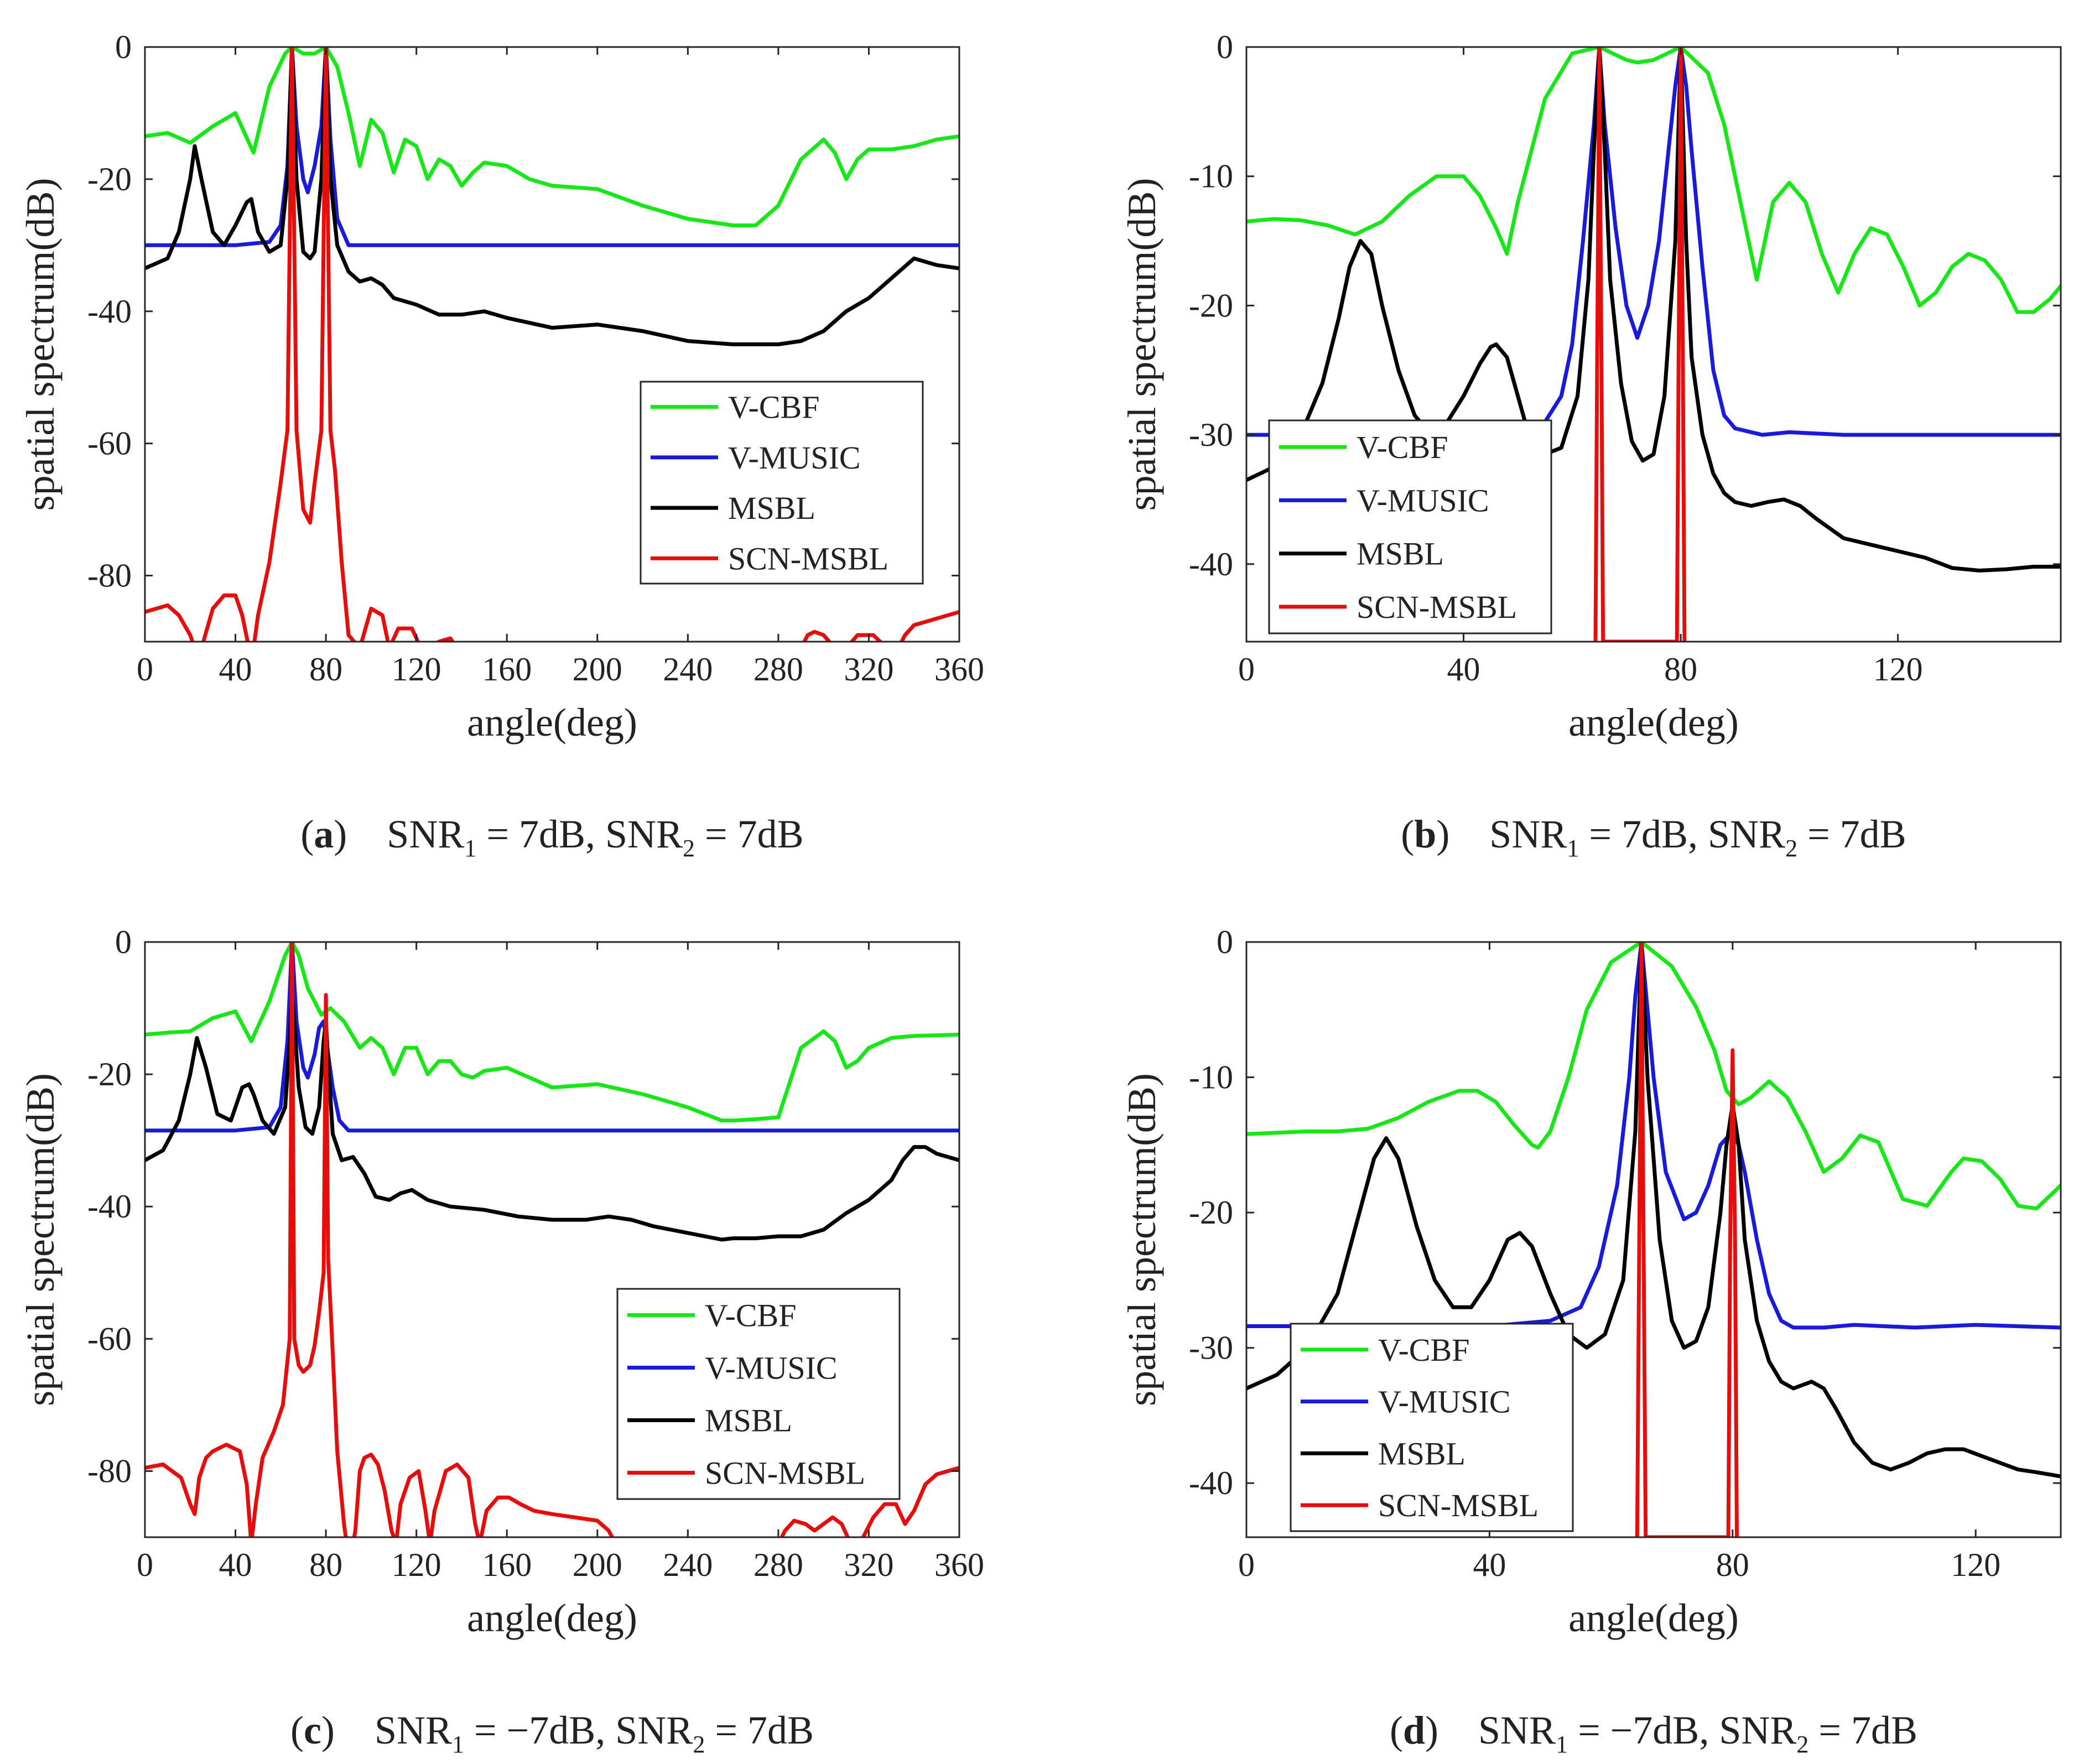 The width and height of the screenshot is (2084, 1764). Describe the element at coordinates (597, 669) in the screenshot. I see `x-tick-label: 200` at that location.